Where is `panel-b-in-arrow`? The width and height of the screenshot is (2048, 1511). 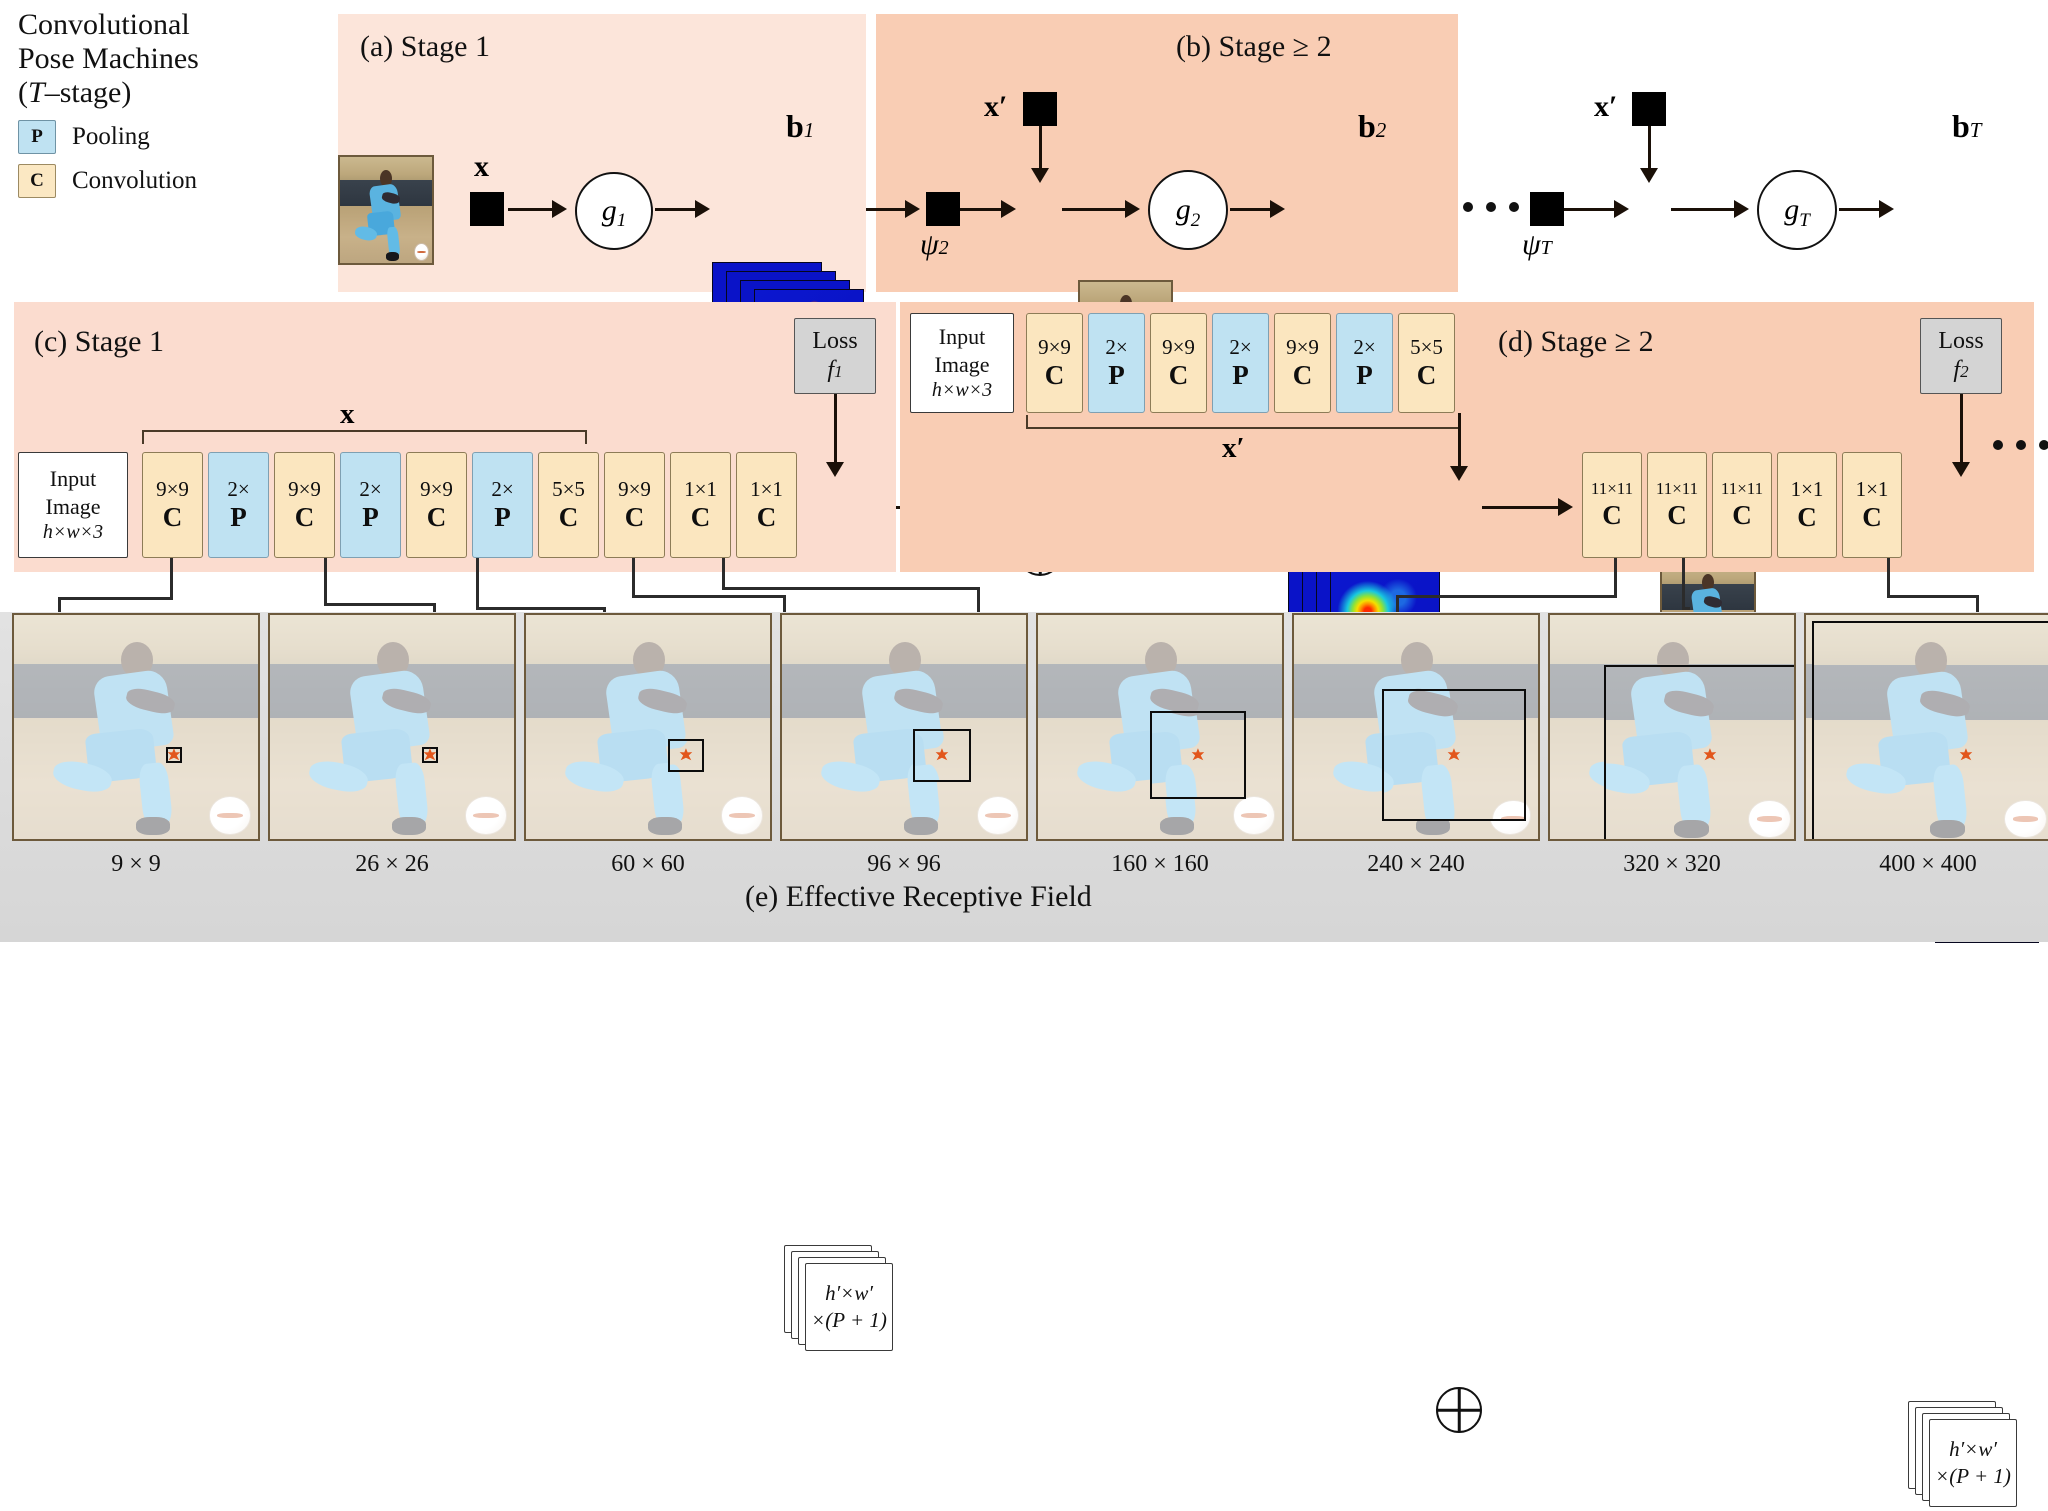 panel-b-in-arrow is located at coordinates (912, 209).